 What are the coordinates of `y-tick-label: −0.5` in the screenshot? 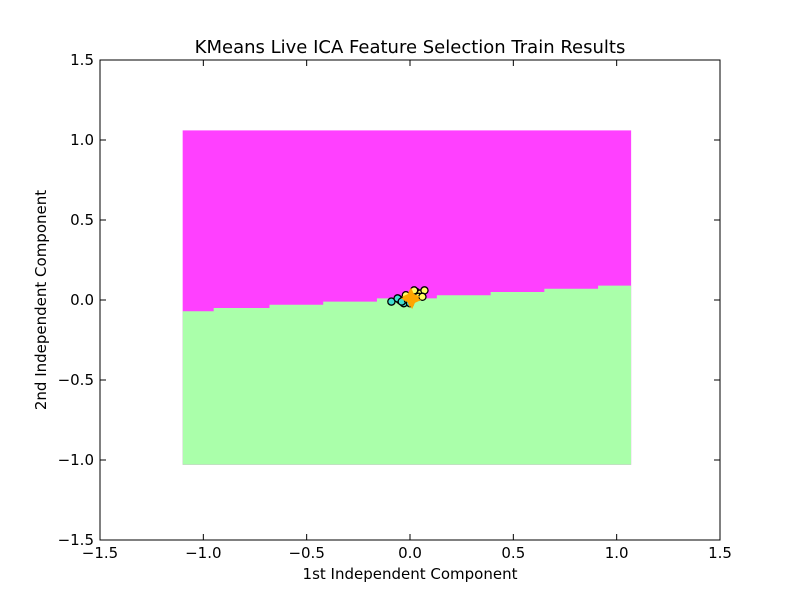 It's located at (76, 380).